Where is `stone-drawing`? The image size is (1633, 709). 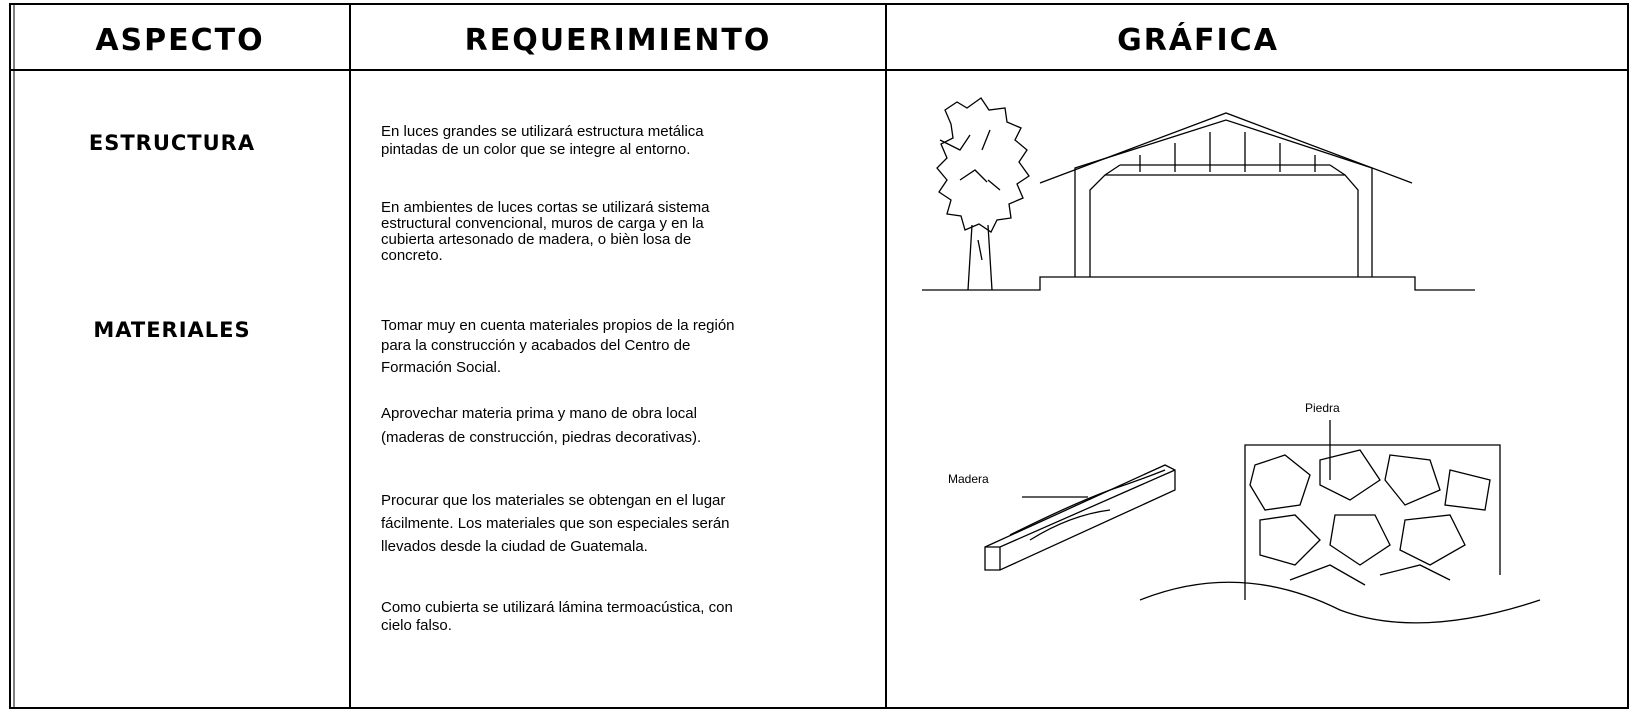 stone-drawing is located at coordinates (1340, 522).